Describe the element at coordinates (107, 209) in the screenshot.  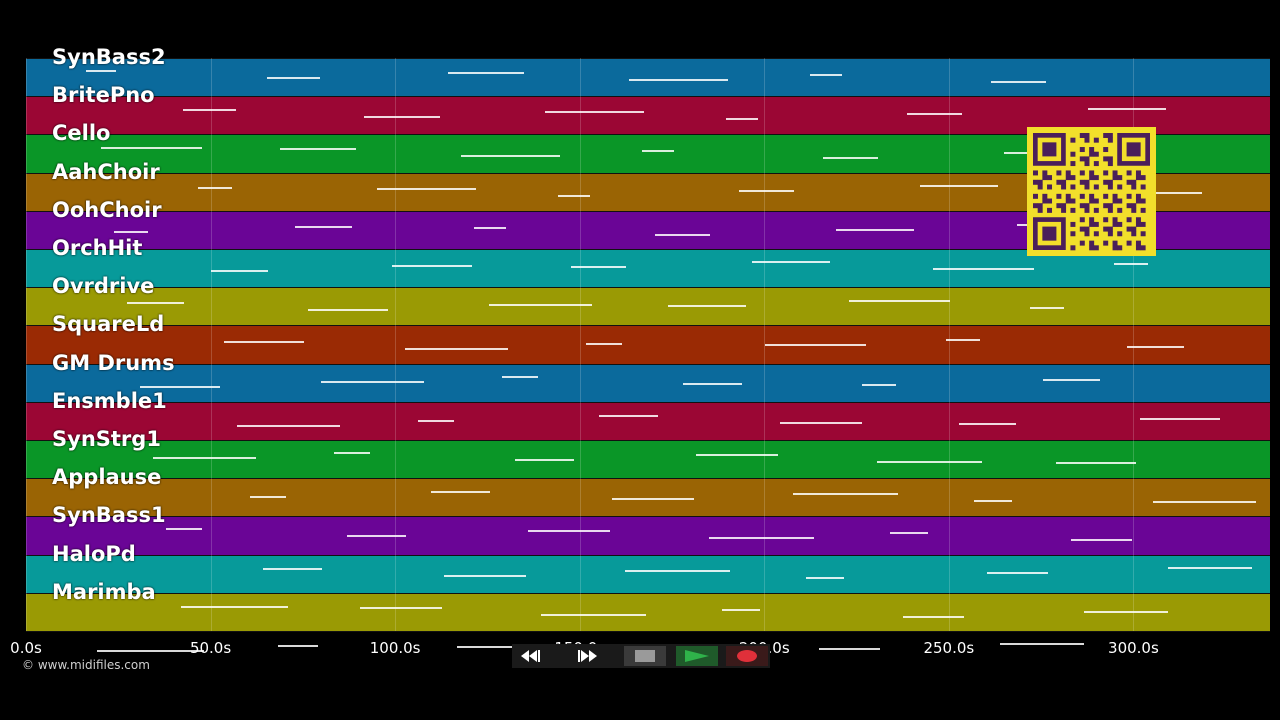
I see `track-label: OohChoir` at that location.